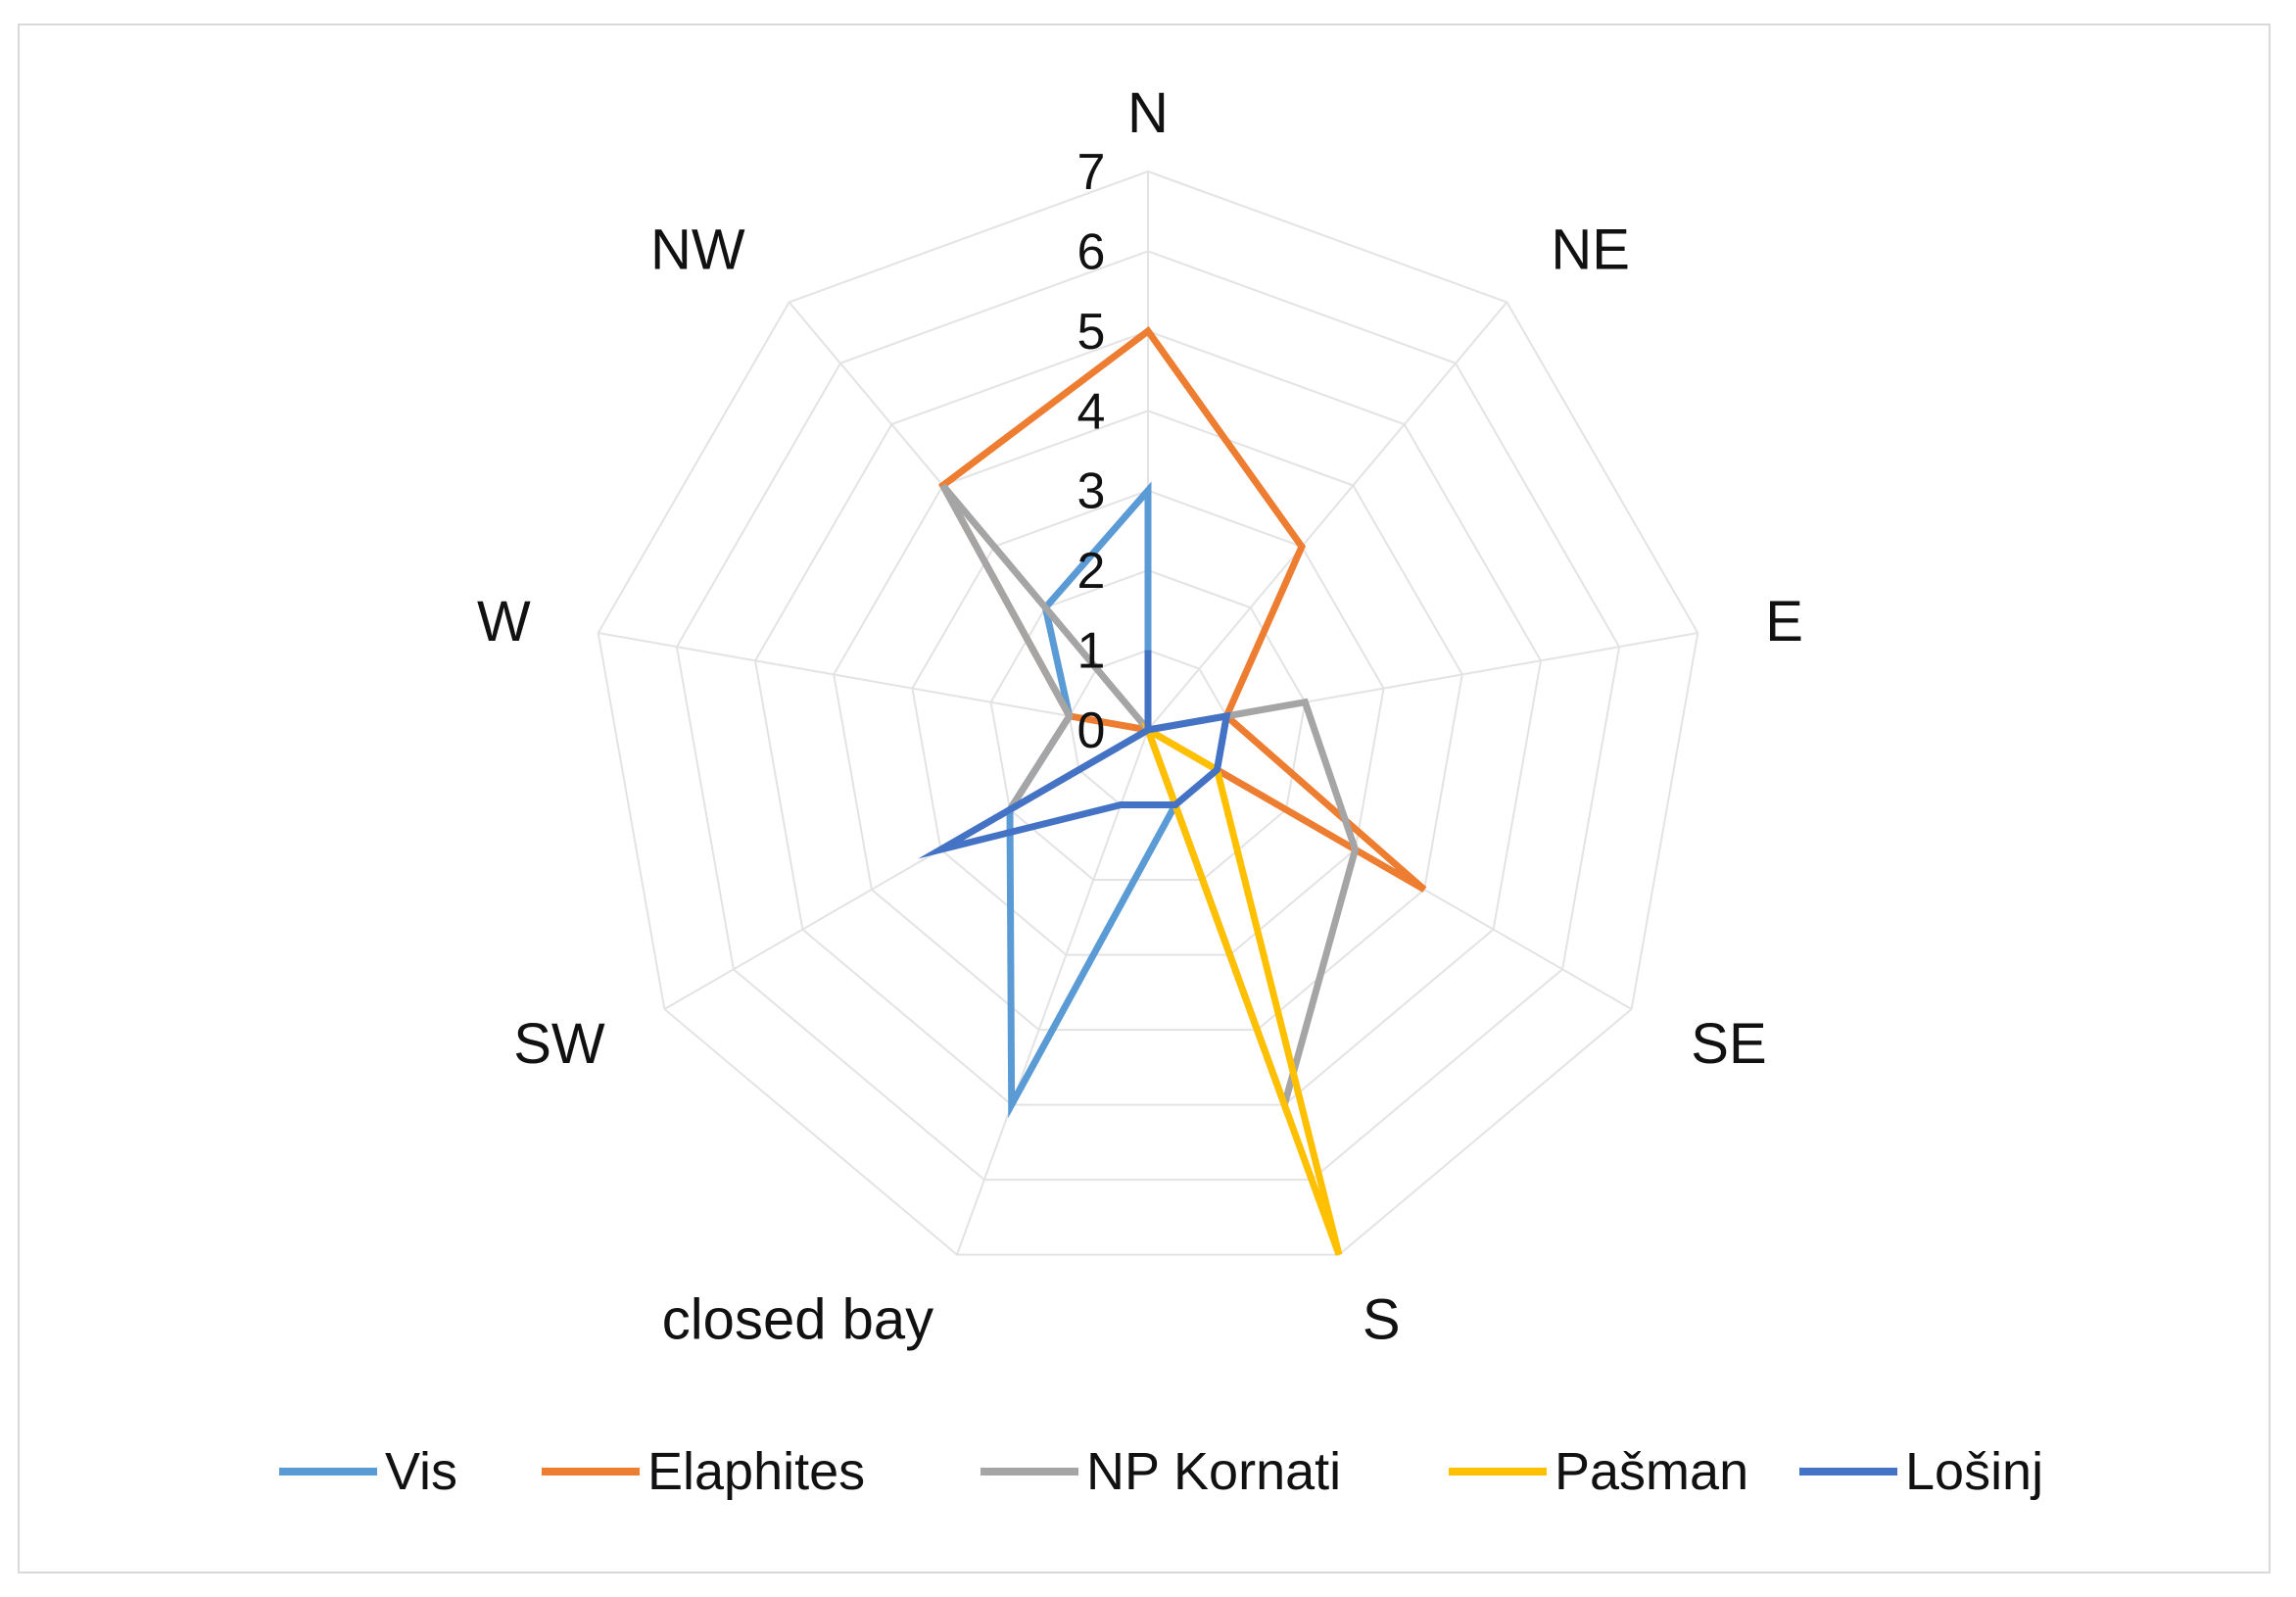 The width and height of the screenshot is (2296, 1597). I want to click on tick-label: 7, so click(1091, 172).